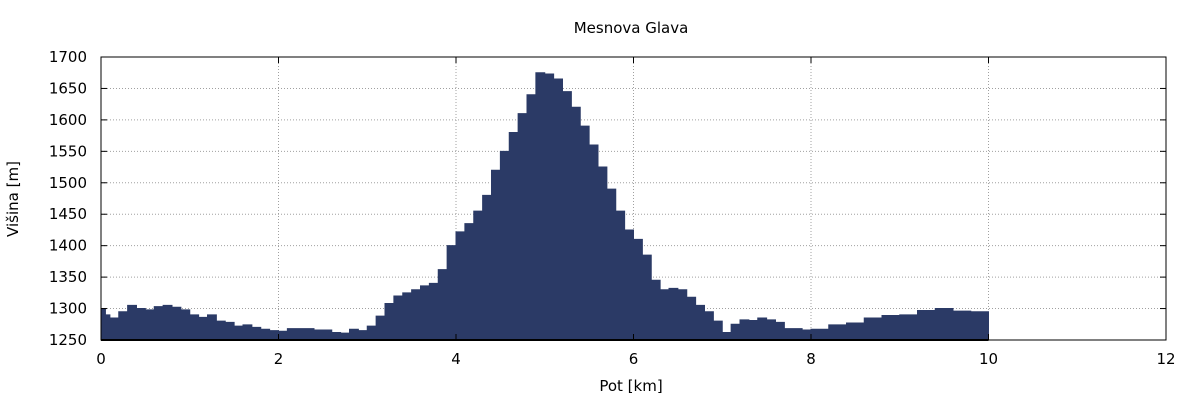 This screenshot has height=400, width=1200. I want to click on x-tick-label: 6, so click(634, 359).